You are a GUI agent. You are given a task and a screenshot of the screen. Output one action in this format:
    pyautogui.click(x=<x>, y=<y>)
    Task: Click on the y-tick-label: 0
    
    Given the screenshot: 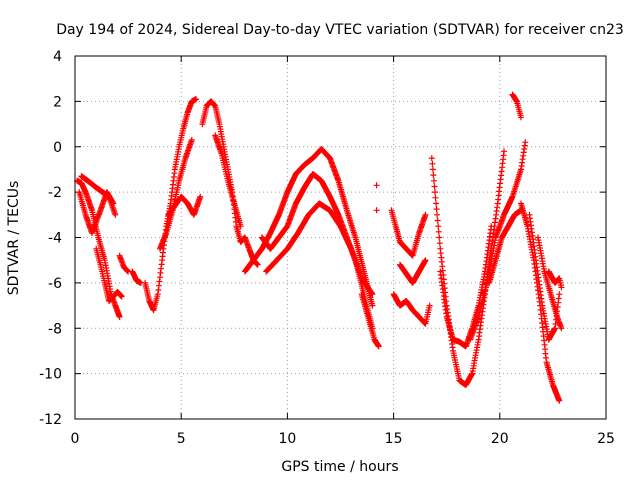 What is the action you would take?
    pyautogui.click(x=57, y=148)
    